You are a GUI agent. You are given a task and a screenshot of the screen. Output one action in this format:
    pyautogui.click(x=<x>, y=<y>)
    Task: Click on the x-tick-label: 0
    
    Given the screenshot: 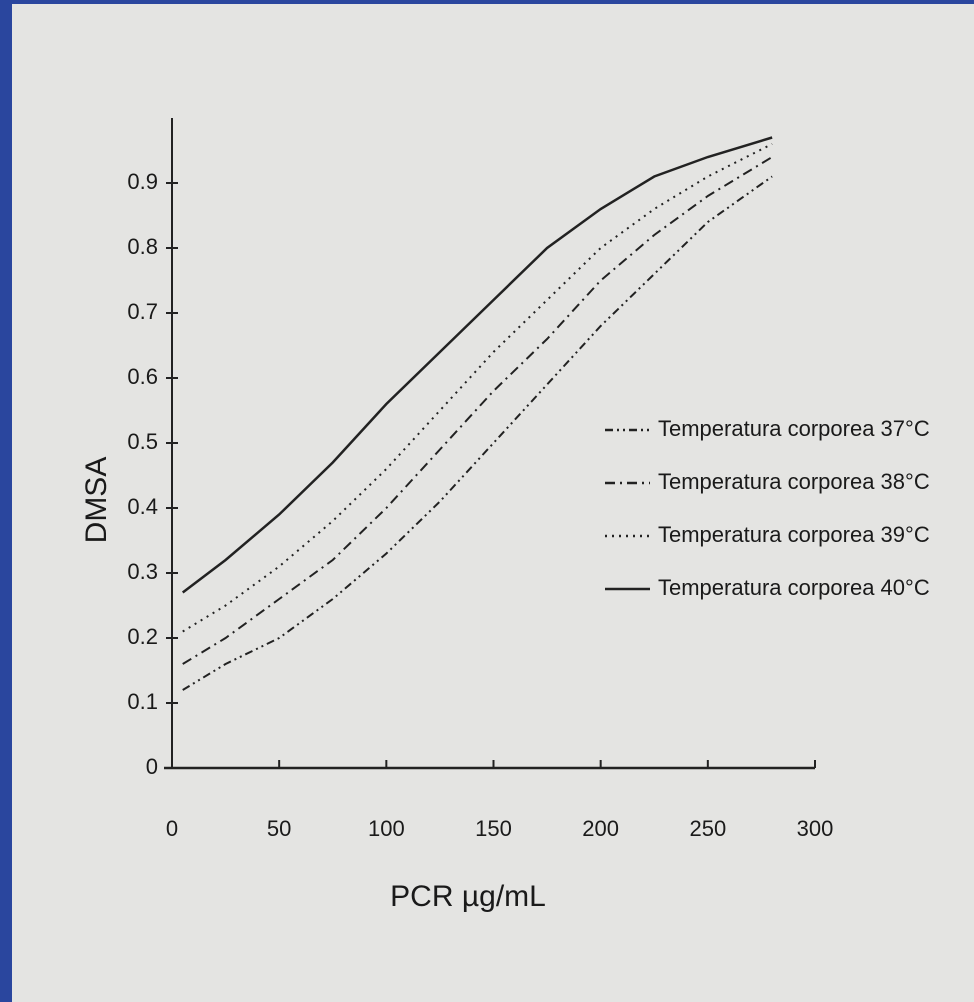 What is the action you would take?
    pyautogui.click(x=172, y=828)
    